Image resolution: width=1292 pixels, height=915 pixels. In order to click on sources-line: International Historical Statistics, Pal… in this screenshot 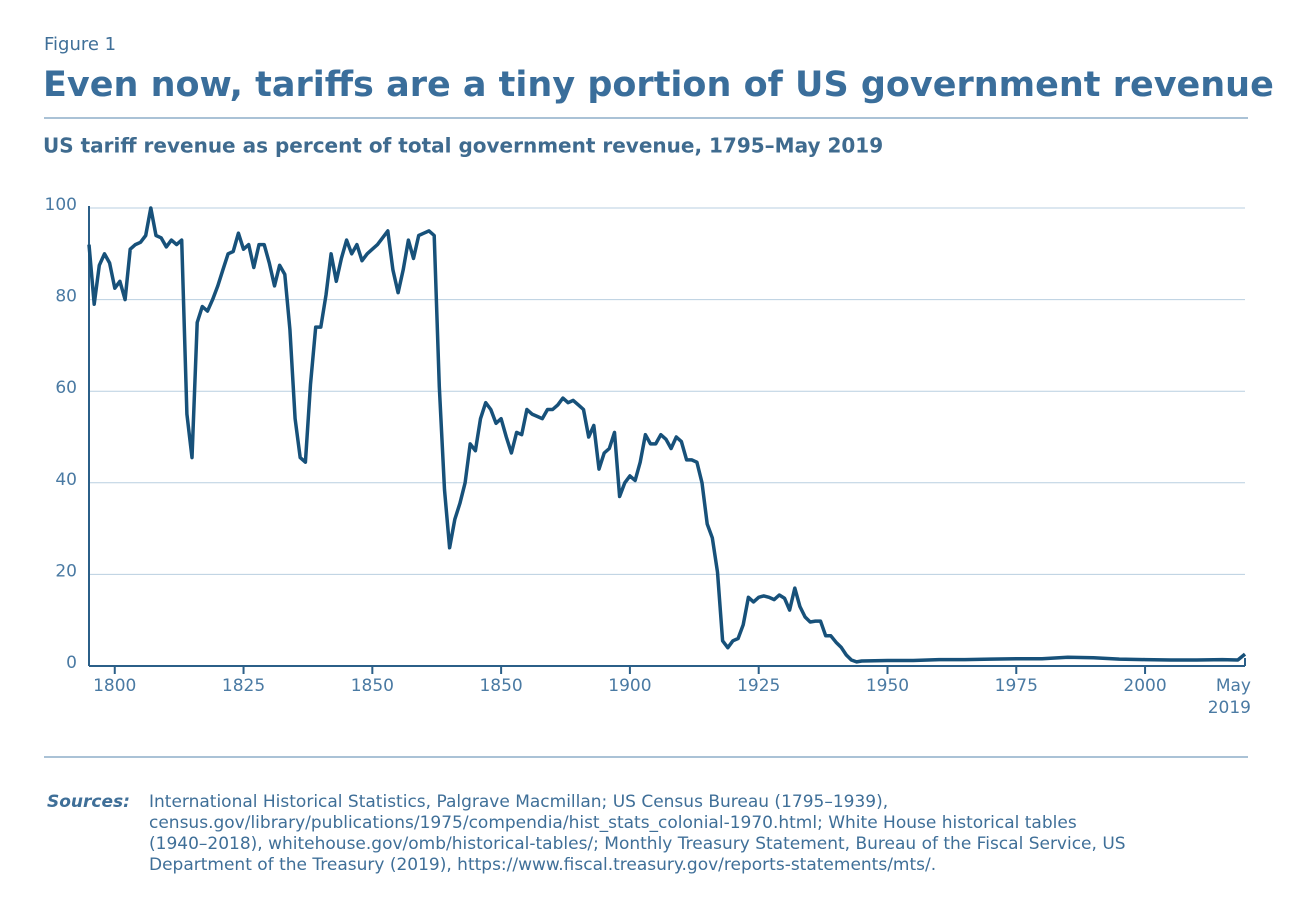, I will do `click(518, 802)`.